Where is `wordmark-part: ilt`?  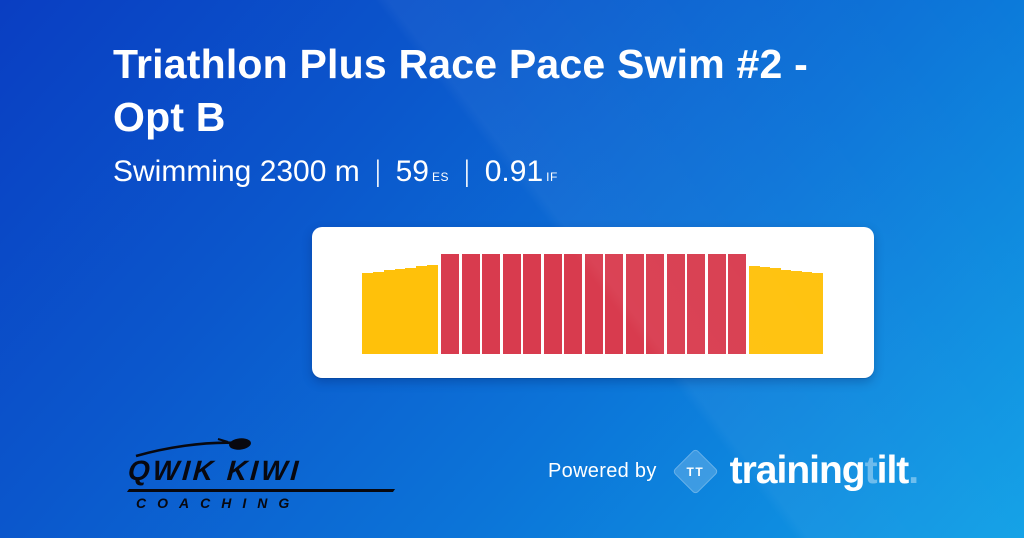
wordmark-part: ilt is located at coordinates (893, 470).